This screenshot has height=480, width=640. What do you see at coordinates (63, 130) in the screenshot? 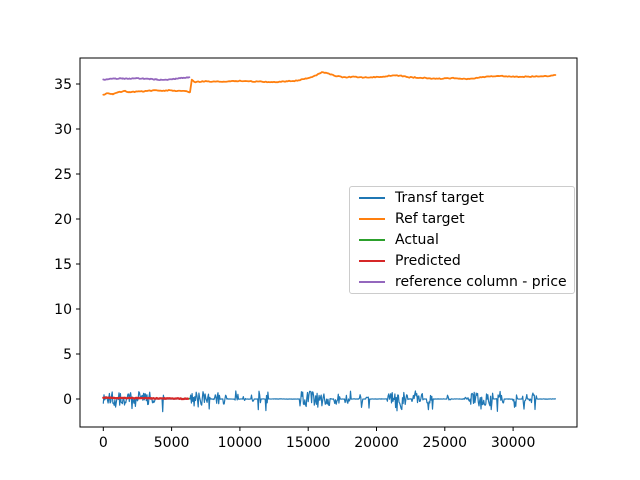
I see `y-tick-label: 30` at bounding box center [63, 130].